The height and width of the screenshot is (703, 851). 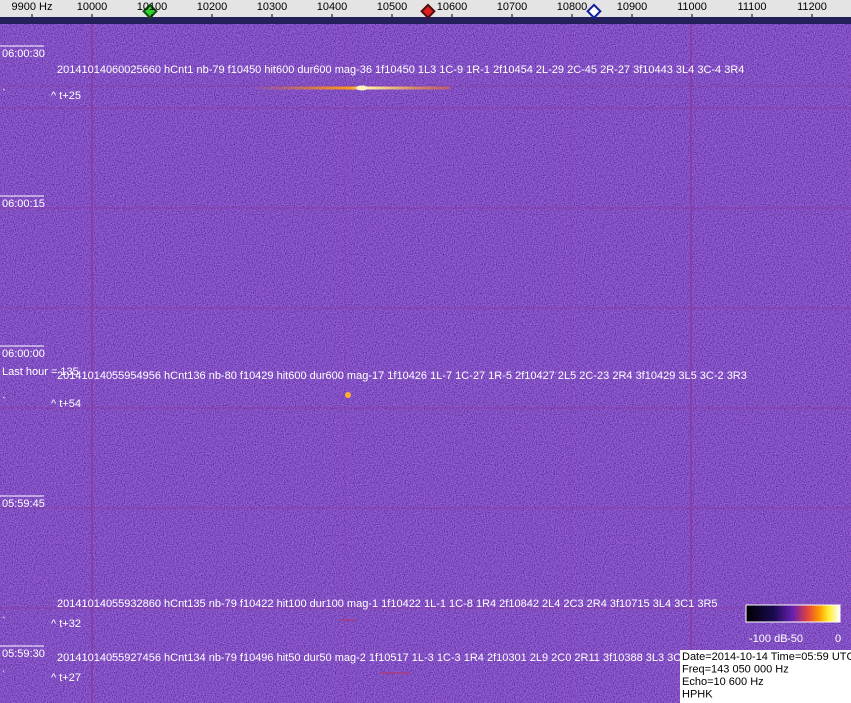 I want to click on info-line: Echo=10 600 Hz, so click(x=723, y=682).